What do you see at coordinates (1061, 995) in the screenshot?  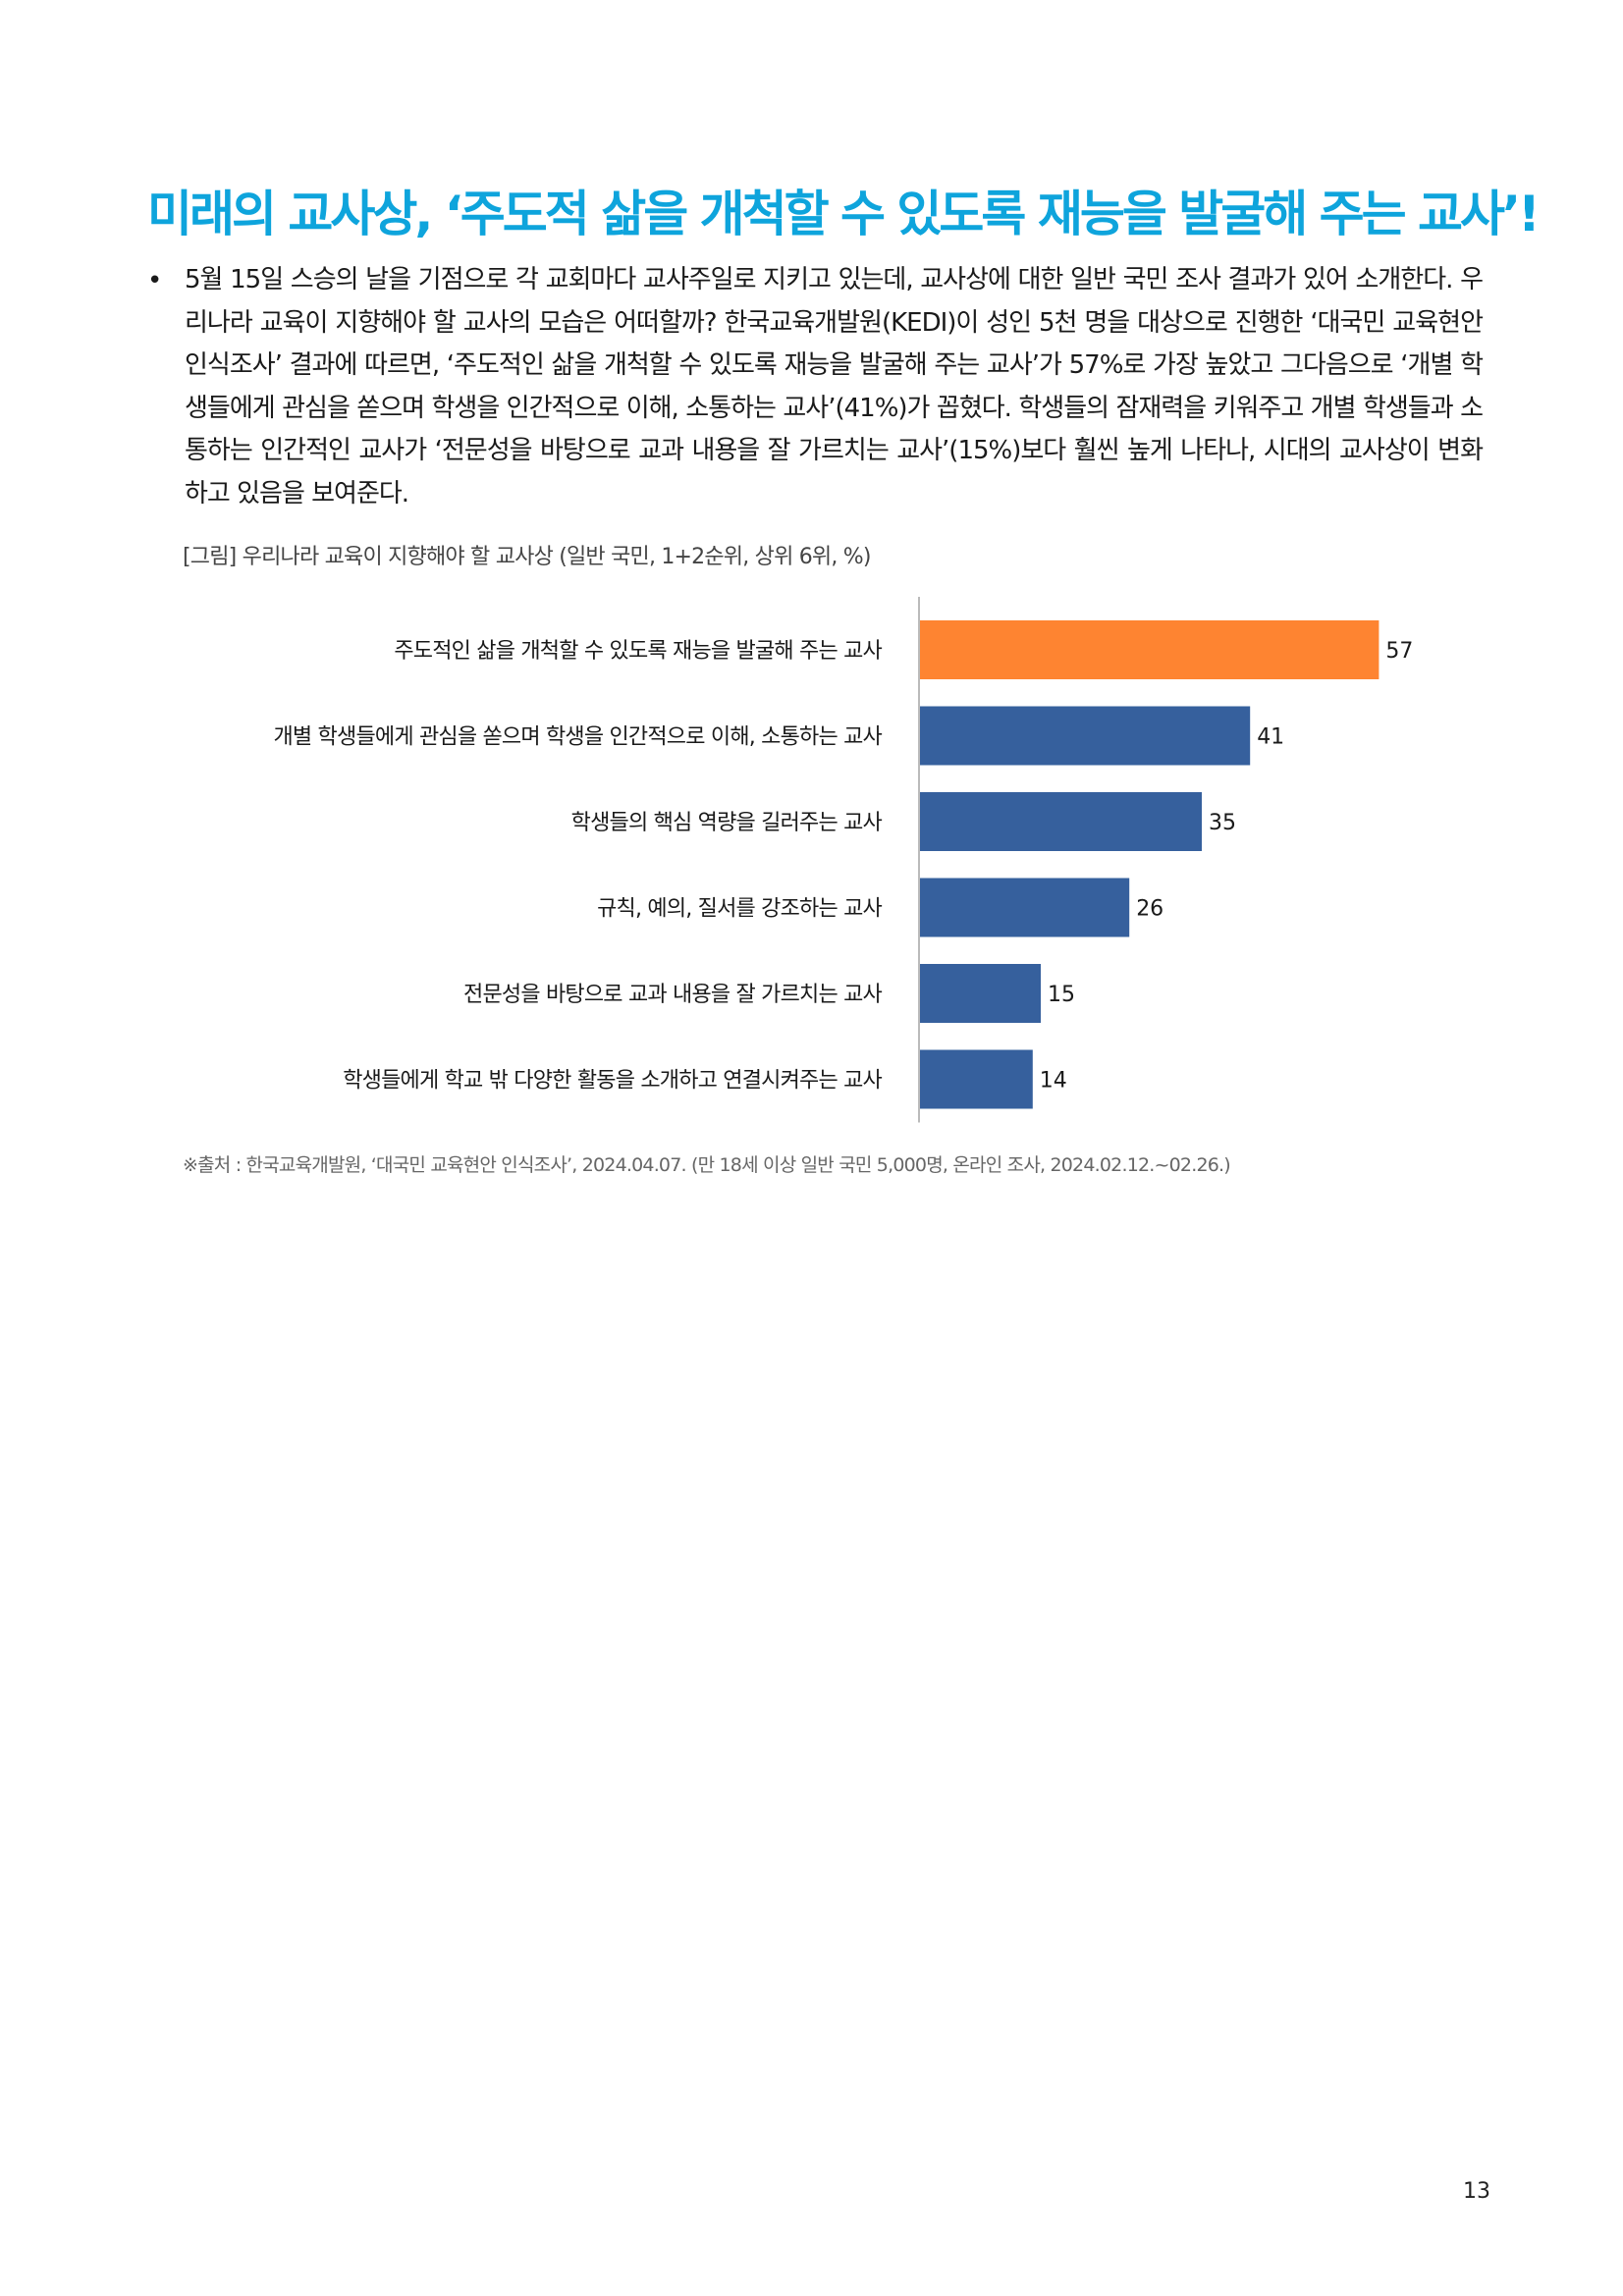 I see `data-label: 15` at bounding box center [1061, 995].